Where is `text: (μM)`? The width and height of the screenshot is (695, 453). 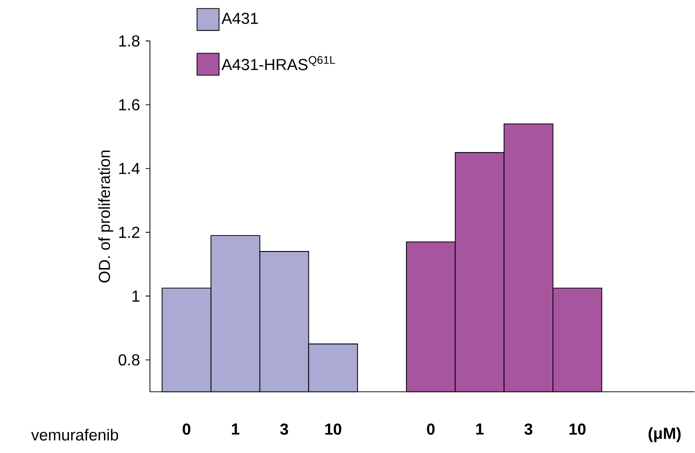
text: (μM) is located at coordinates (664, 434).